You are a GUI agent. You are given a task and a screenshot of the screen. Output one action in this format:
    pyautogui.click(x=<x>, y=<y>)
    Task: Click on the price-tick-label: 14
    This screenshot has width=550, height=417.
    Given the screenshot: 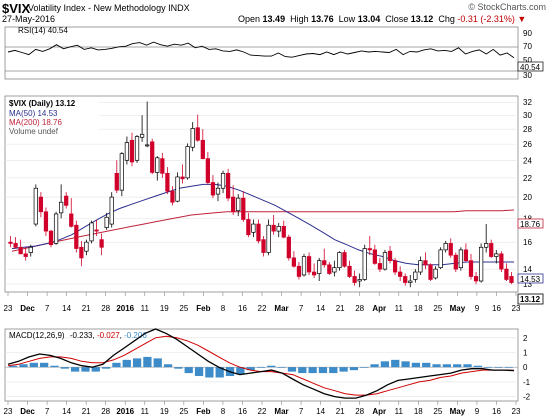 What is the action you would take?
    pyautogui.click(x=527, y=269)
    